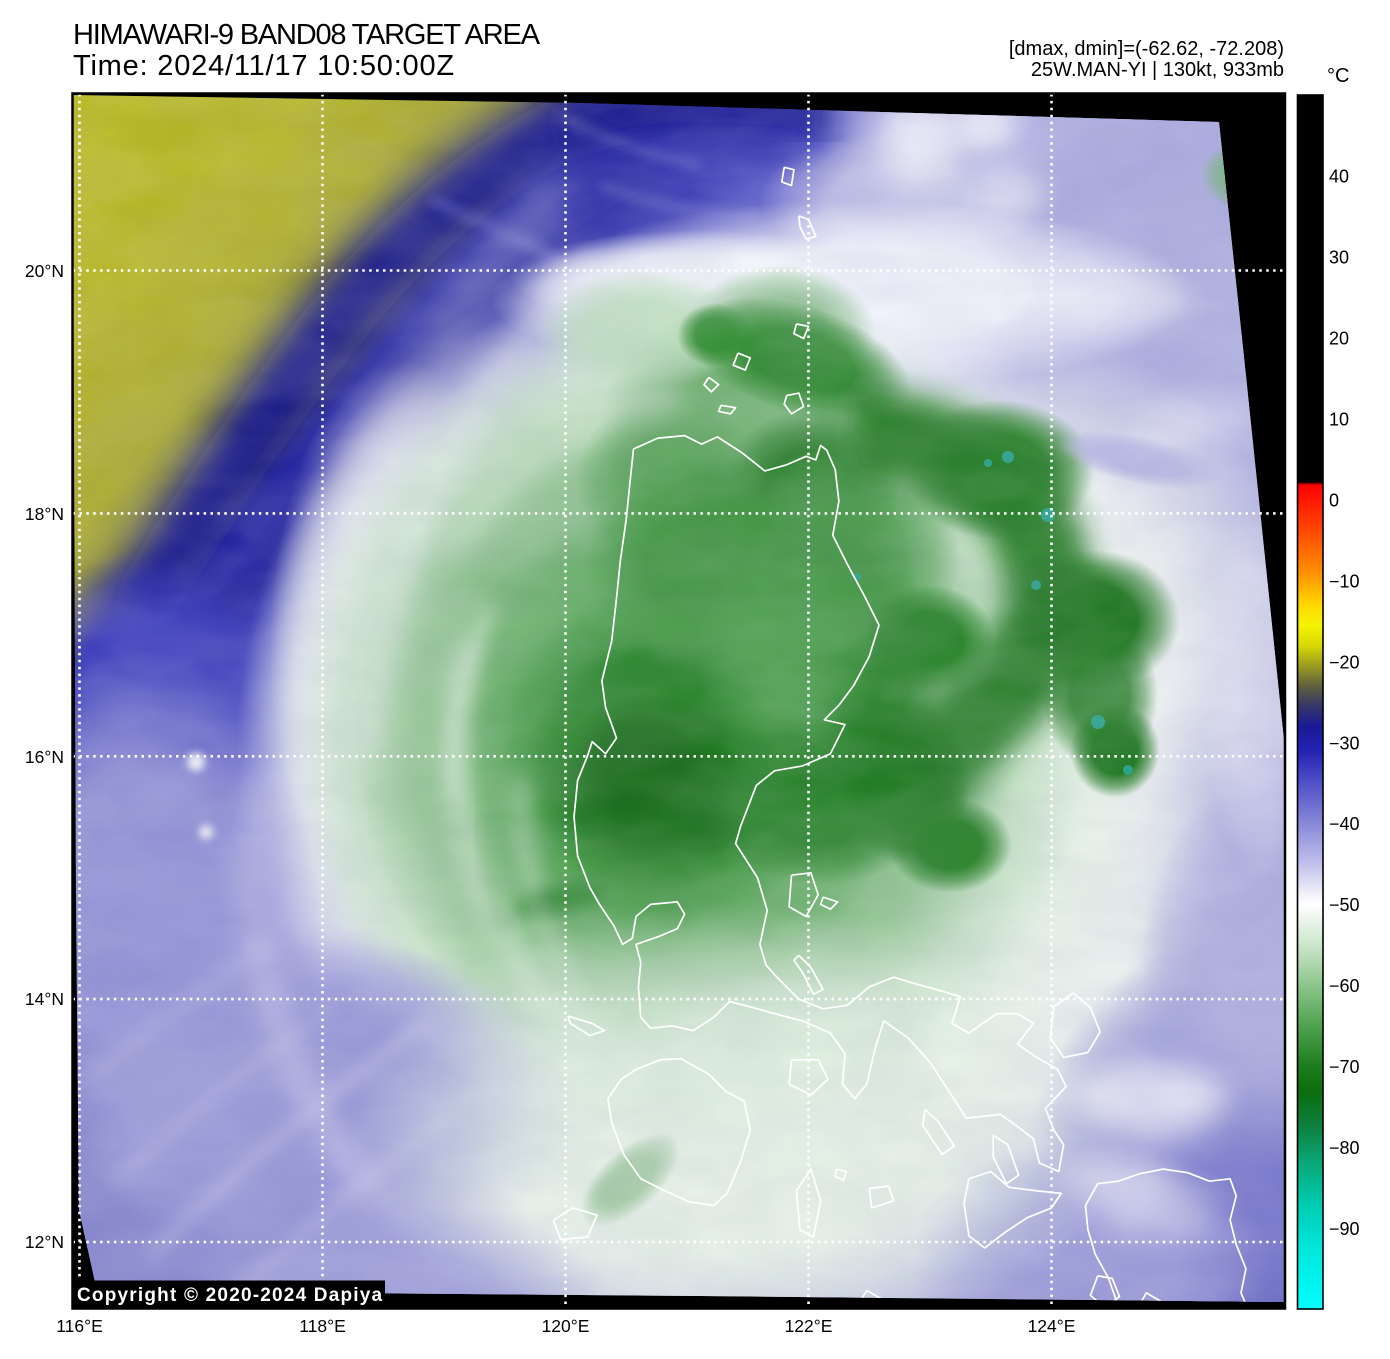 The height and width of the screenshot is (1359, 1390). Describe the element at coordinates (1334, 501) in the screenshot. I see `svg-text: 0` at that location.